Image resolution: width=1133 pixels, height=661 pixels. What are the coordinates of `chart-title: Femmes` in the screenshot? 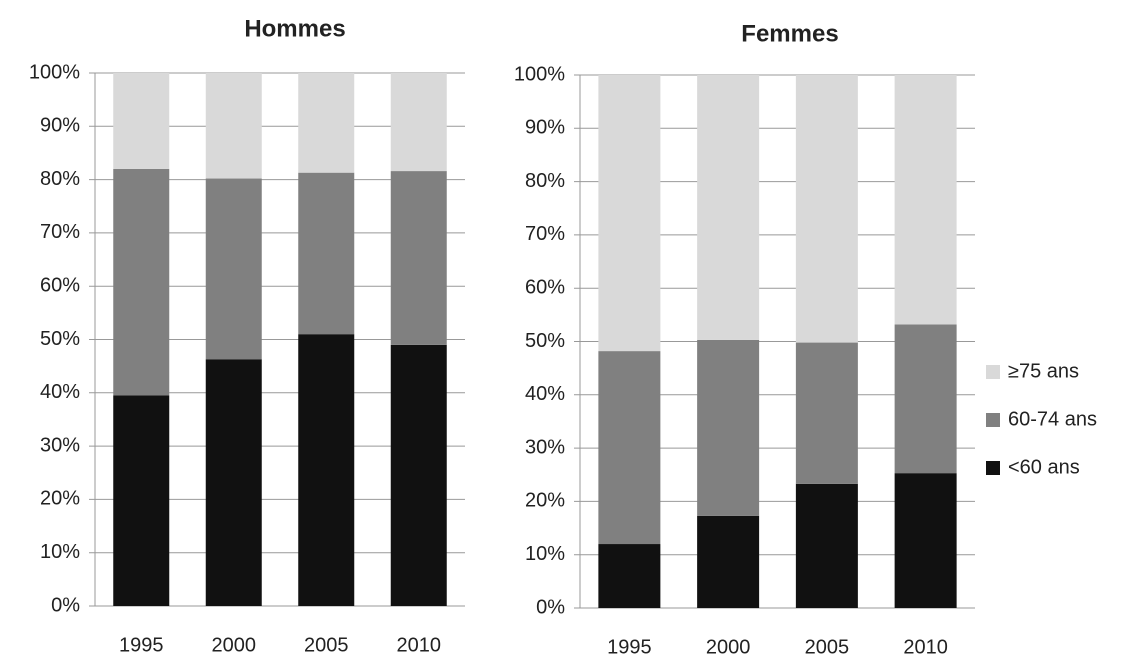 It's located at (789, 33).